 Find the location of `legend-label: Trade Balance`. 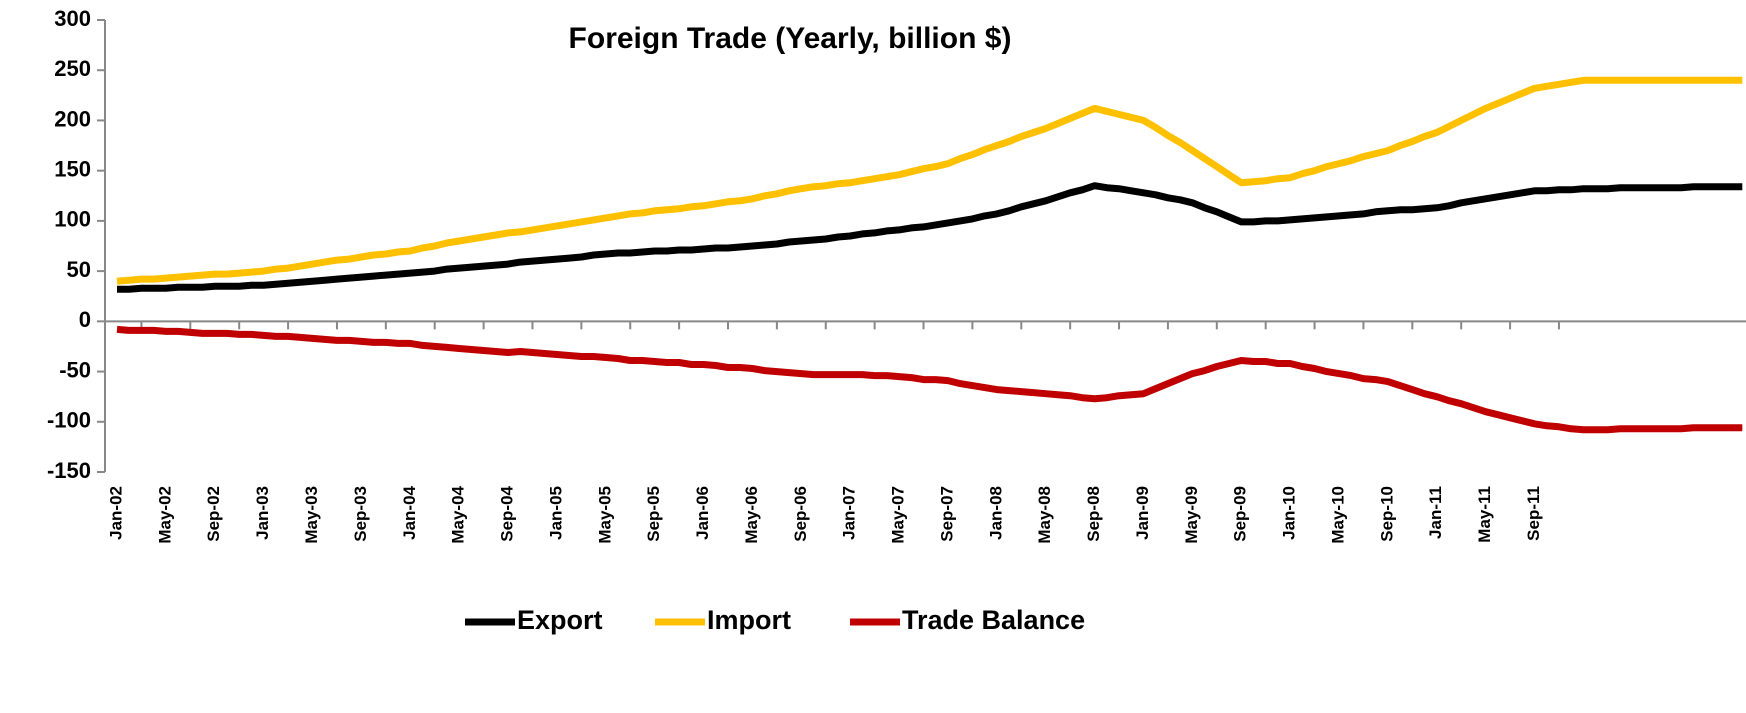

legend-label: Trade Balance is located at coordinates (993, 620).